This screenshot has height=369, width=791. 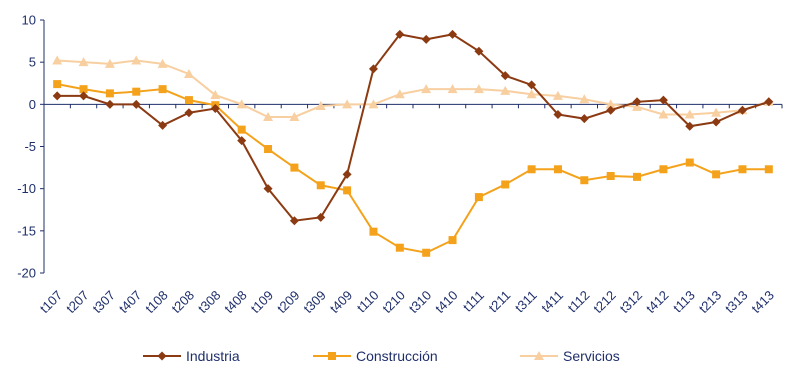 I want to click on x-tick-label: t210, so click(x=393, y=302).